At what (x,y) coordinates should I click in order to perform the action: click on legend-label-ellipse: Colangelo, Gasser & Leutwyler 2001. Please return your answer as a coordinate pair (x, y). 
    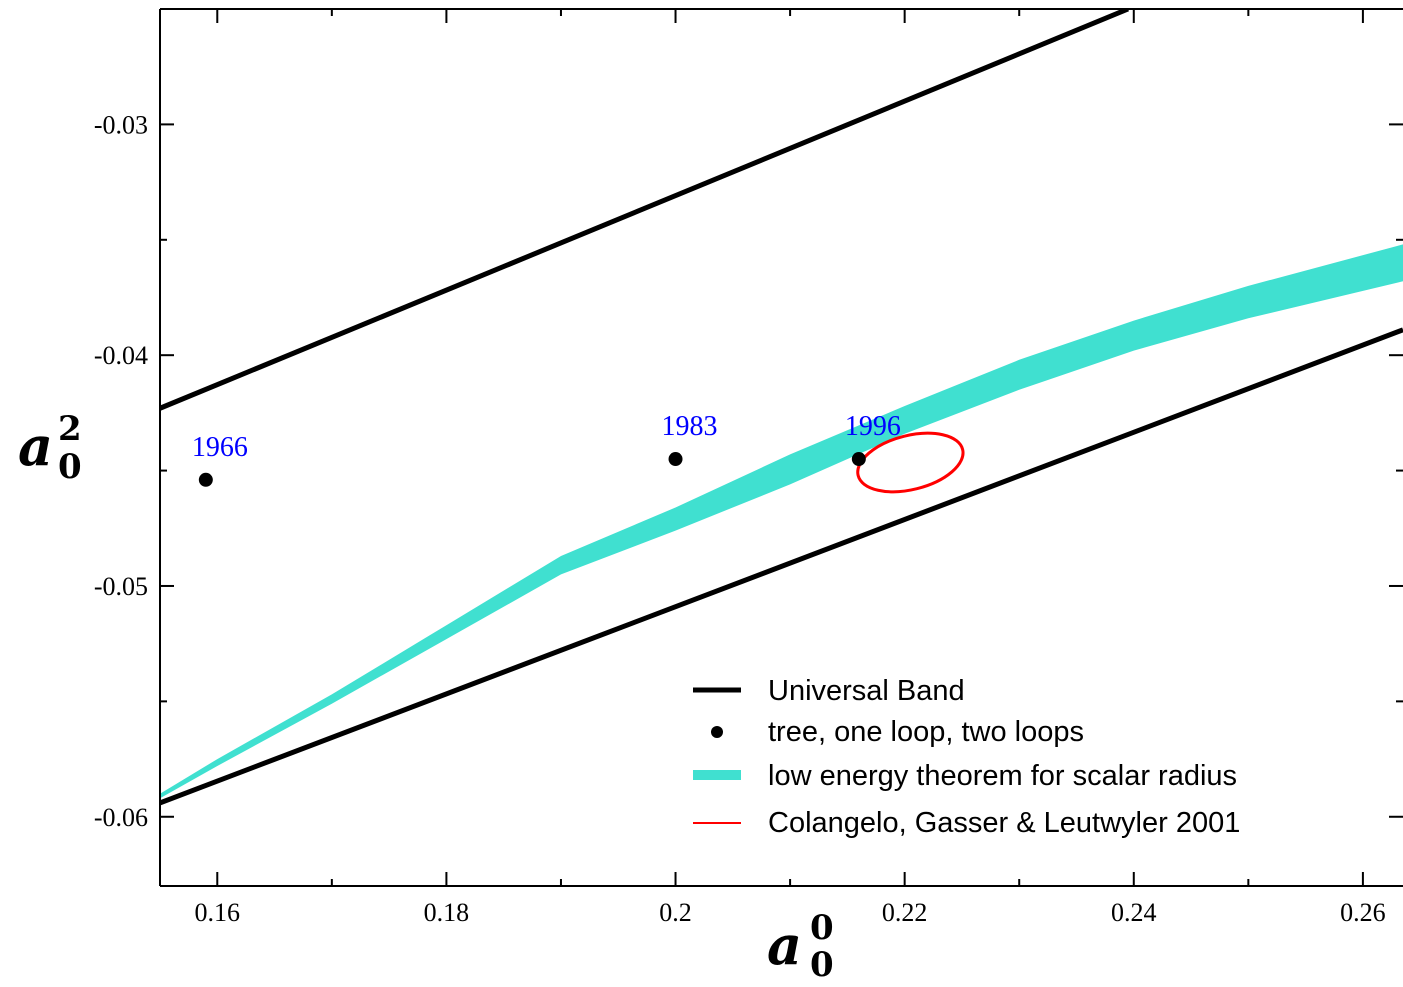
    Looking at the image, I should click on (1004, 823).